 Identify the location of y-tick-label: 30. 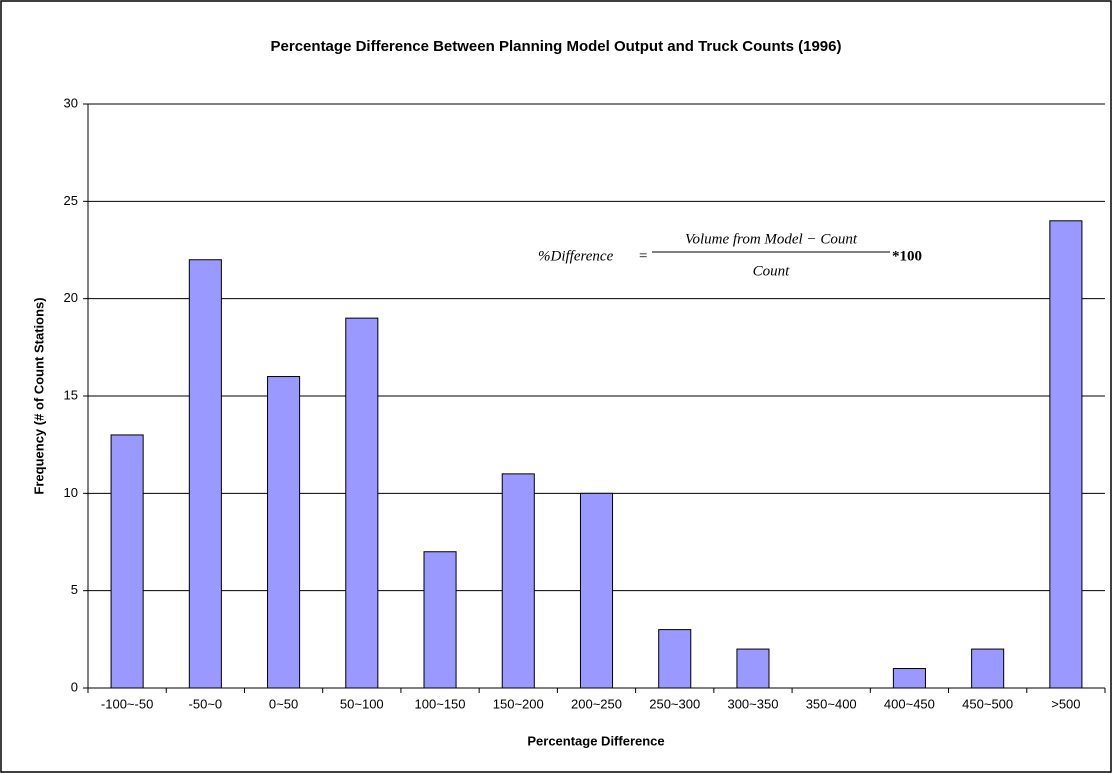
(71, 102).